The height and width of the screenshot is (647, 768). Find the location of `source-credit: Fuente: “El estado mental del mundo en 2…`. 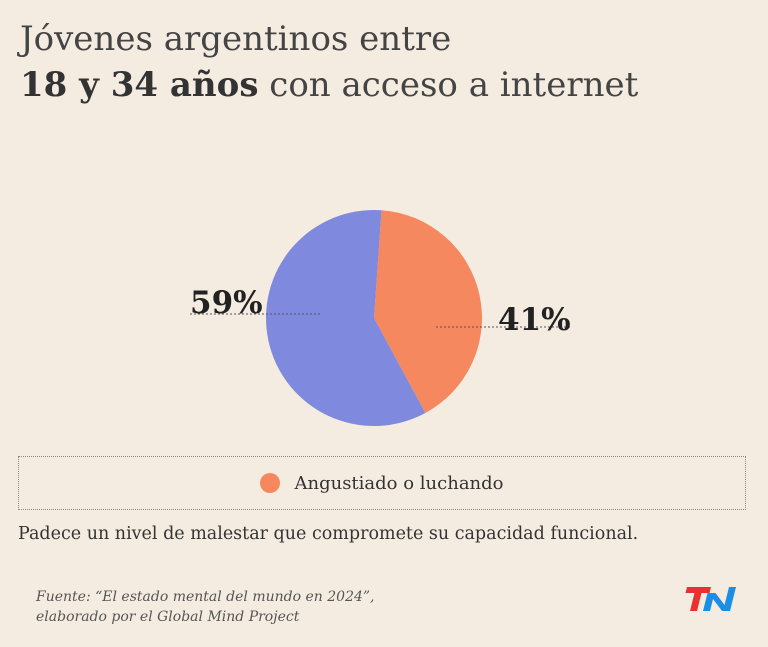

source-credit: Fuente: “El estado mental del mundo en 2… is located at coordinates (316, 607).